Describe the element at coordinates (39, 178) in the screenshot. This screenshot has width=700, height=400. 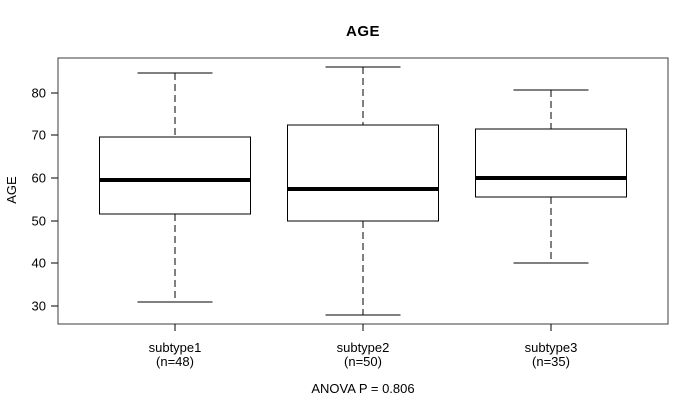
I see `y-tick-label: 60` at that location.